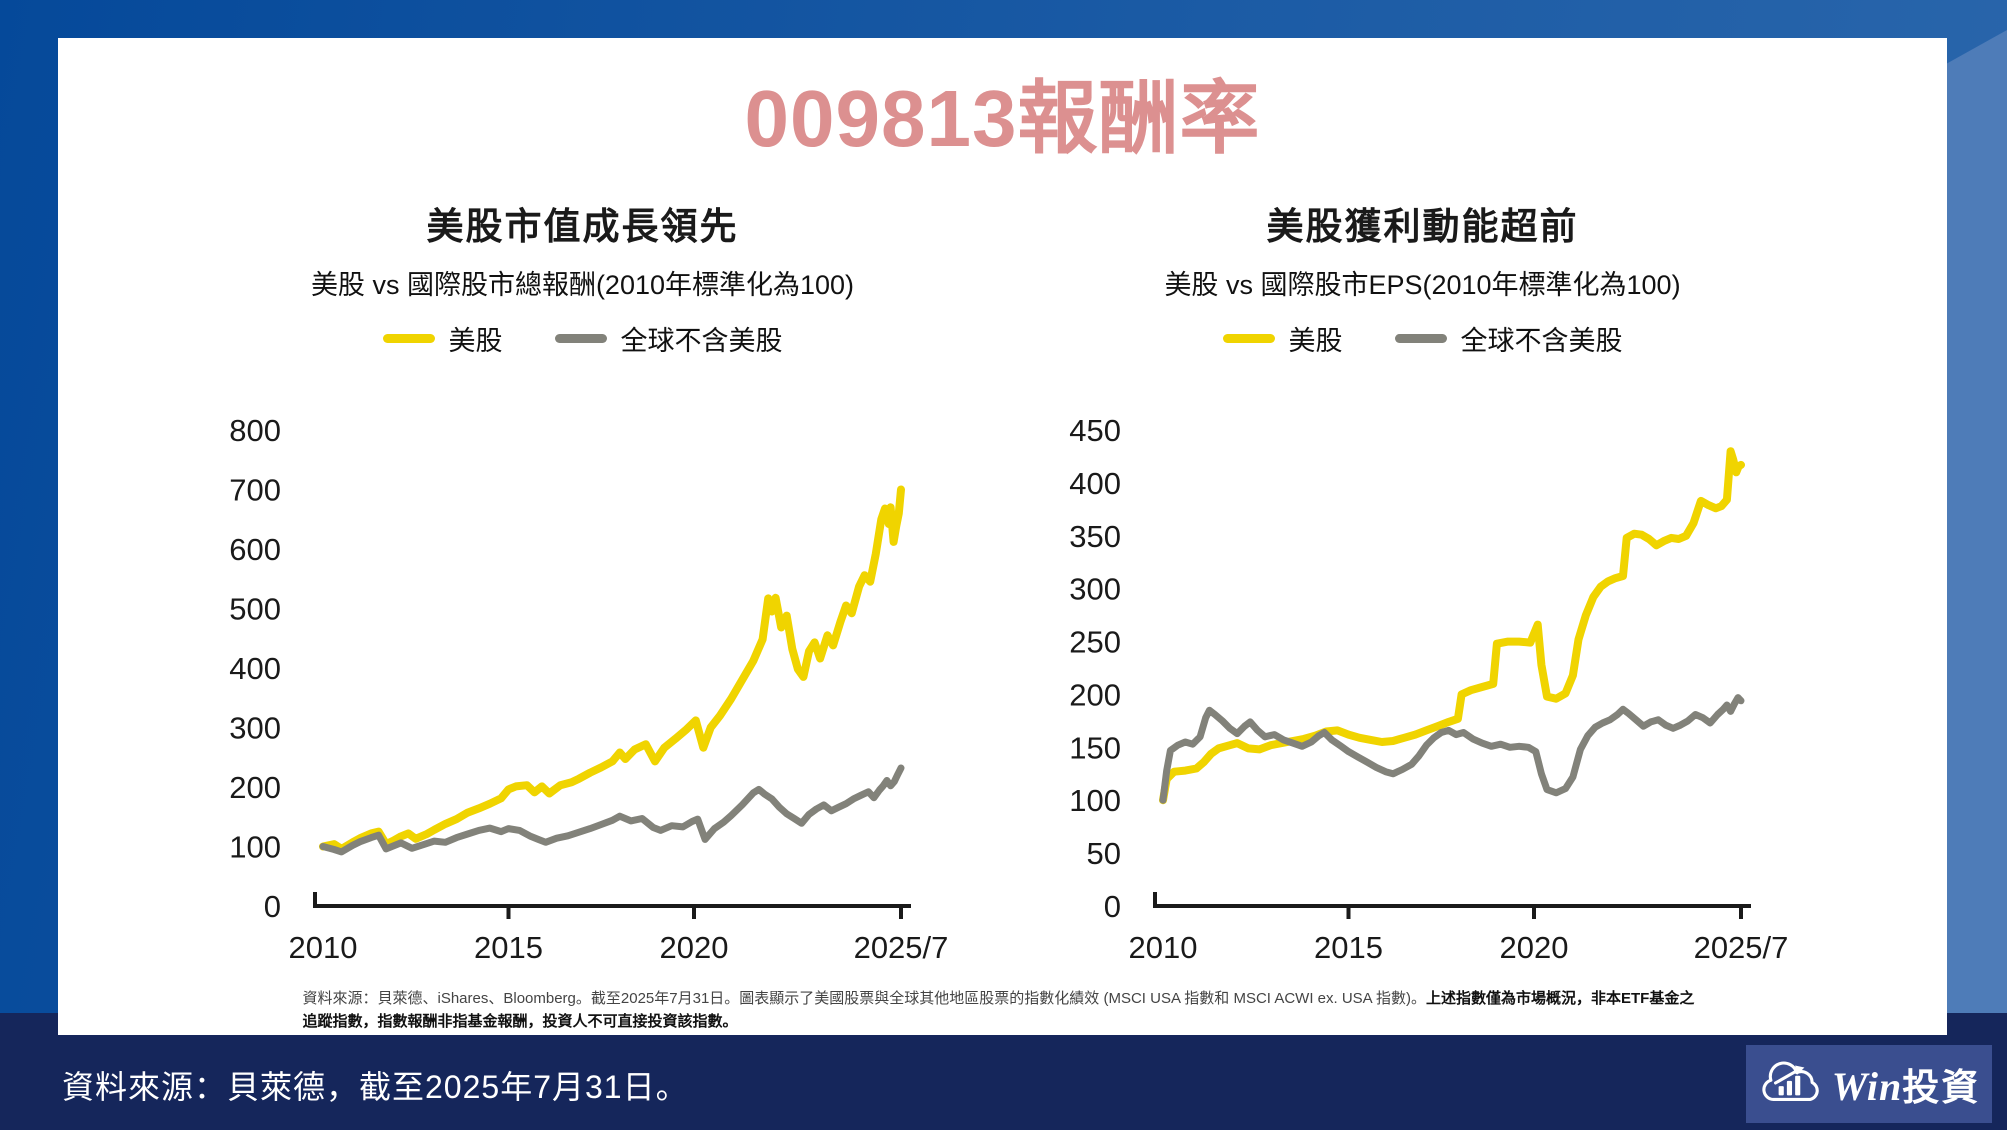  What do you see at coordinates (1002, 118) in the screenshot?
I see `page-title: 009813報酬率` at bounding box center [1002, 118].